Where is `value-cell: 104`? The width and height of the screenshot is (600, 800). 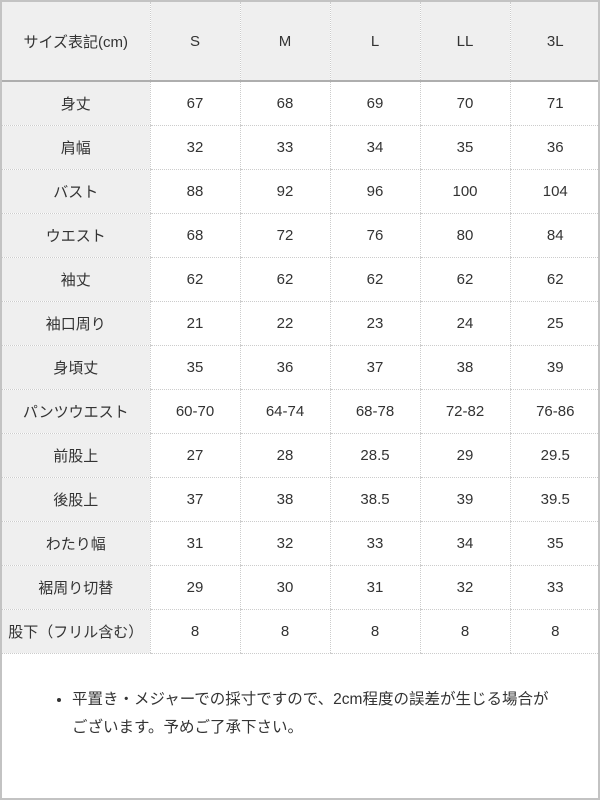
value-cell: 104 is located at coordinates (553, 191).